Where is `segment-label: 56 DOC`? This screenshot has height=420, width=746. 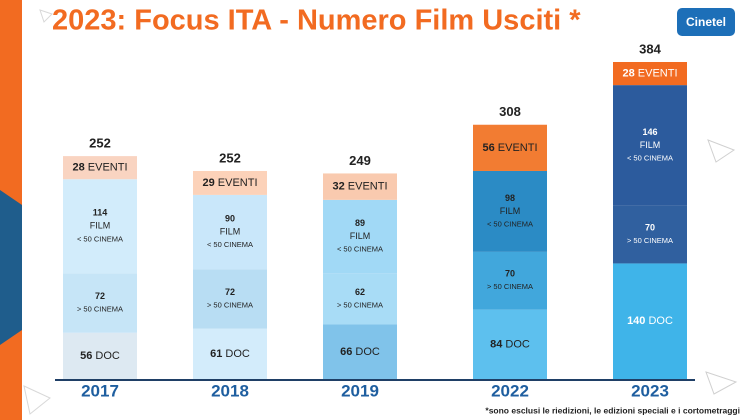 segment-label: 56 DOC is located at coordinates (100, 356).